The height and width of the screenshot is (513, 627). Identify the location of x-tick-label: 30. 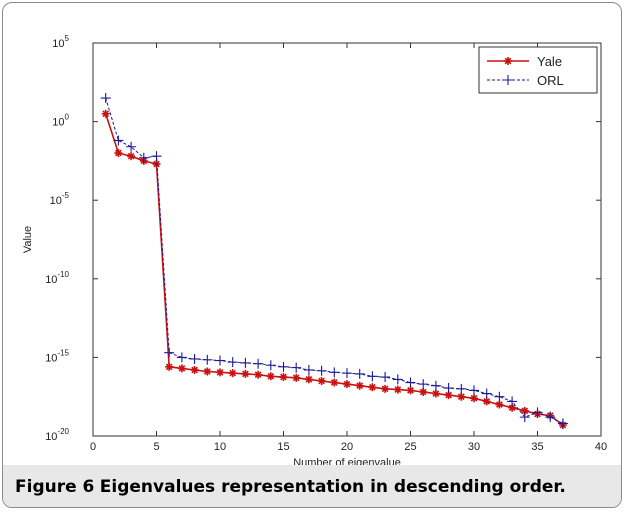
(474, 447).